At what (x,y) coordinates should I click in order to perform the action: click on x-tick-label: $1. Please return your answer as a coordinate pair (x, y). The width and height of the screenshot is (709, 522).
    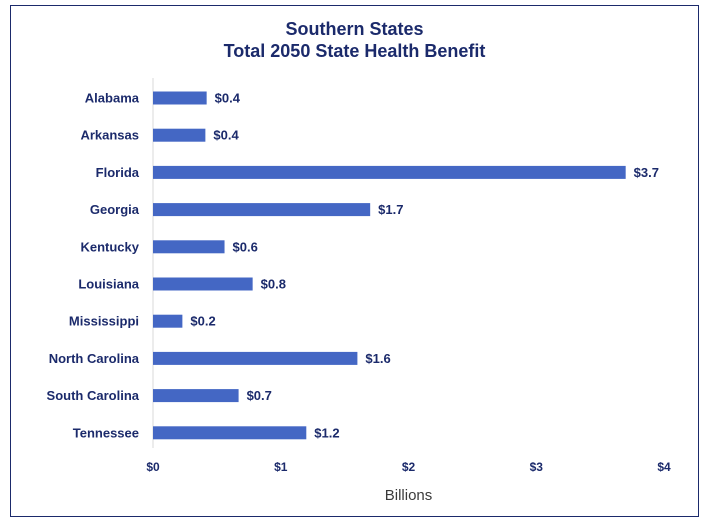
    Looking at the image, I should click on (281, 467).